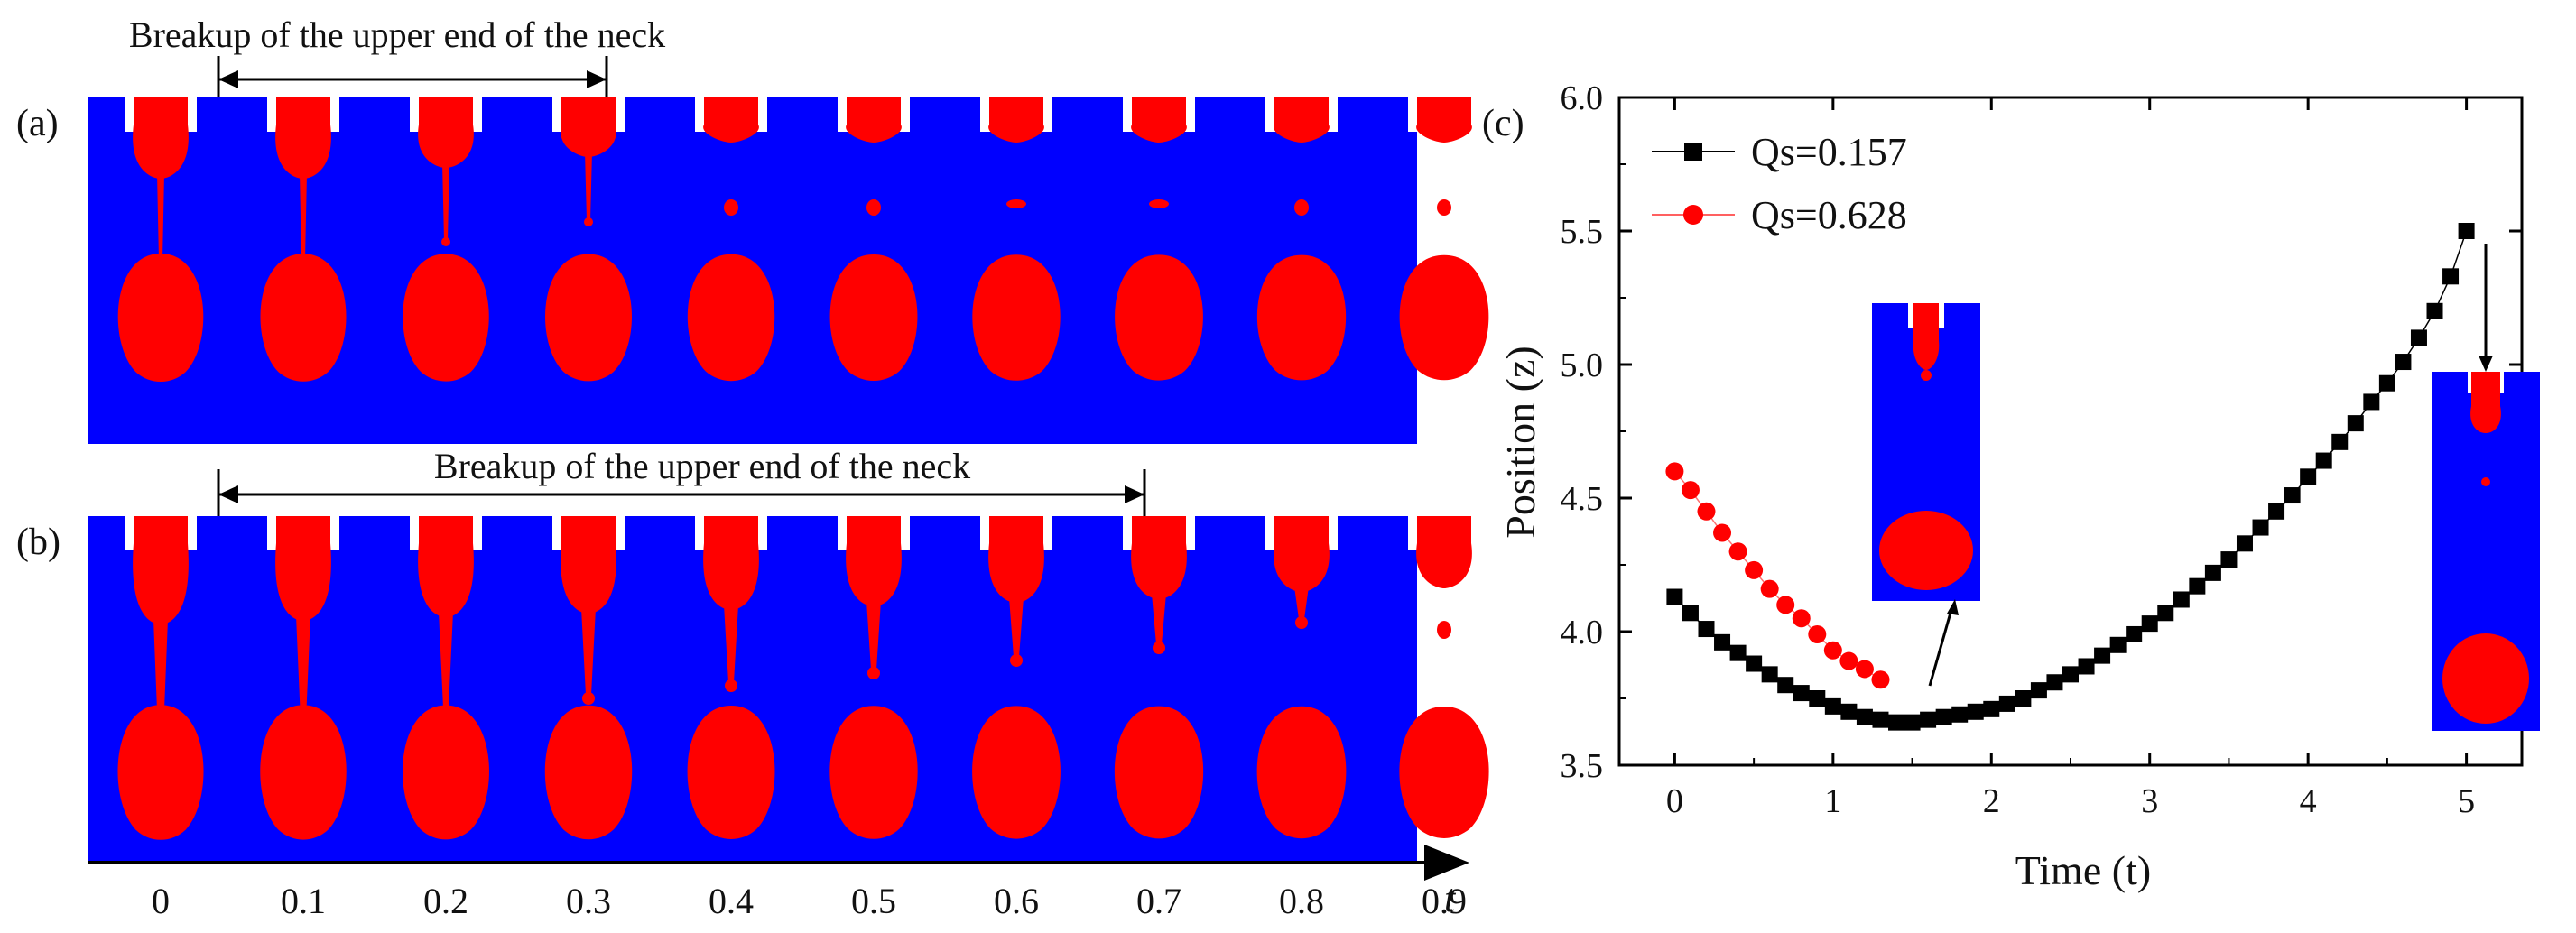 The width and height of the screenshot is (2576, 933). Describe the element at coordinates (1520, 442) in the screenshot. I see `chart-y-axis-label: Position (z)` at that location.